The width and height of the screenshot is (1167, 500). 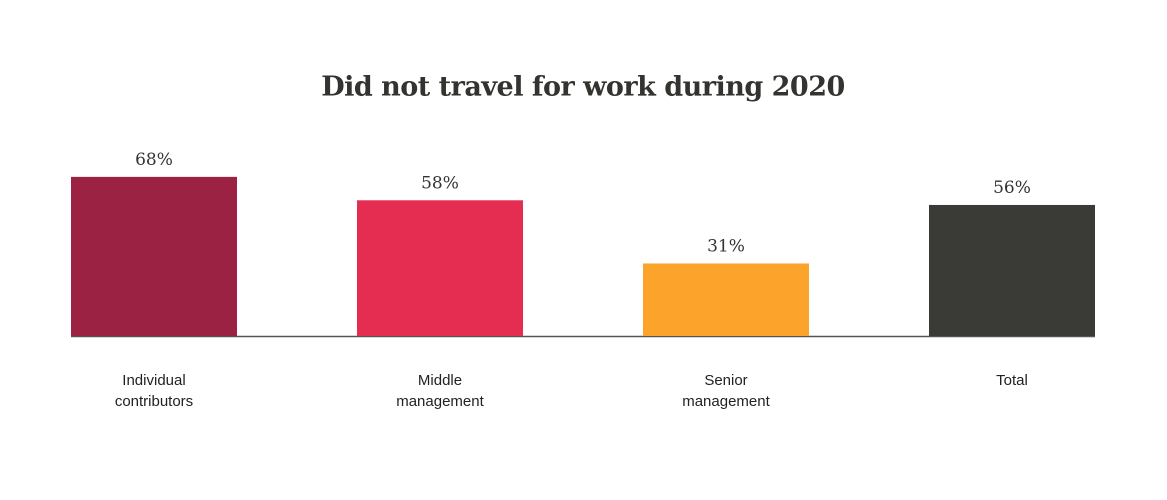 I want to click on category-label: Senior management, so click(x=726, y=391).